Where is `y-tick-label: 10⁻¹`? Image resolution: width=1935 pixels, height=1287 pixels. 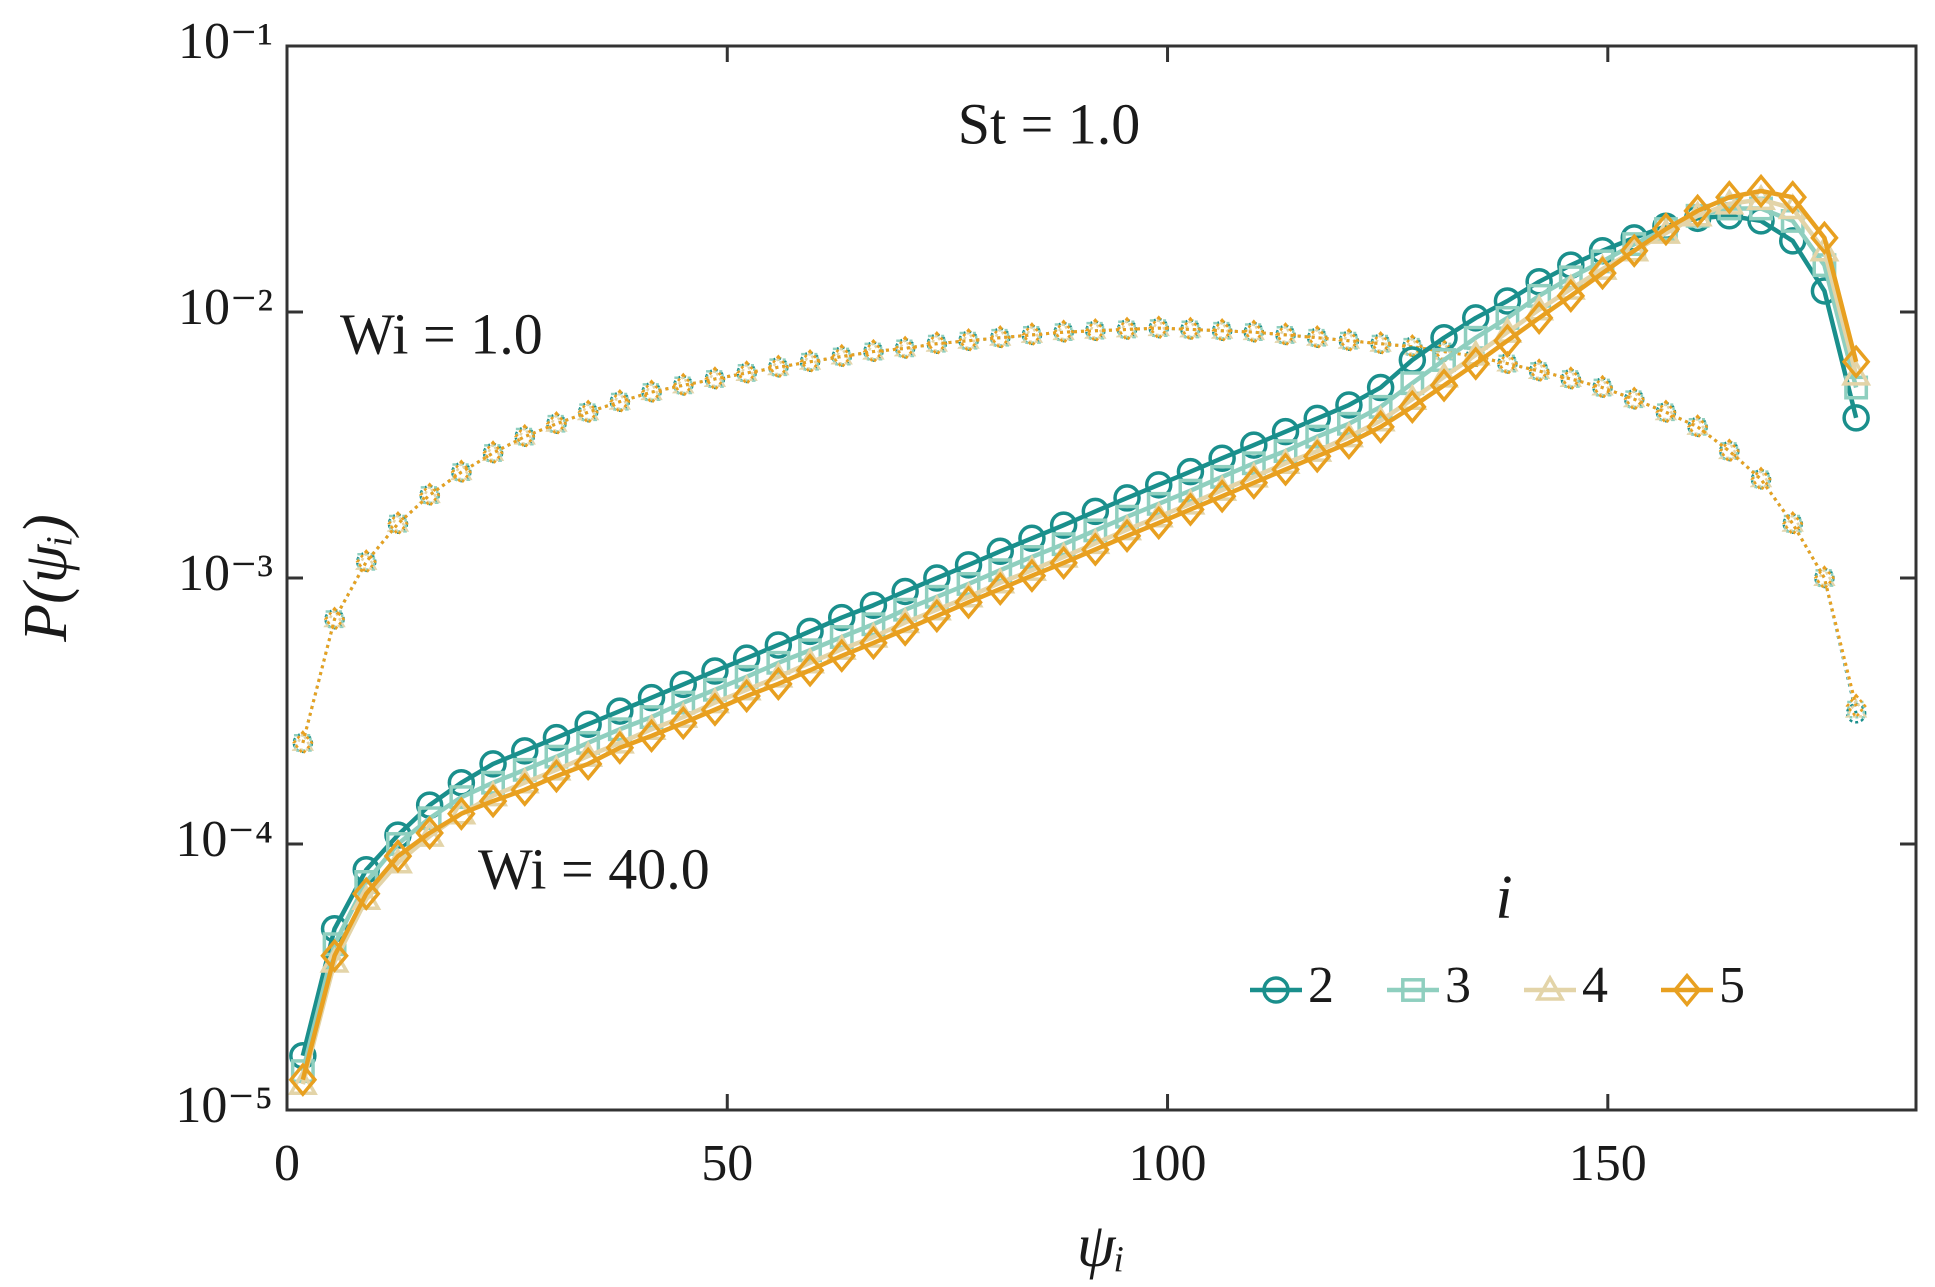
y-tick-label: 10⁻¹ is located at coordinates (225, 41).